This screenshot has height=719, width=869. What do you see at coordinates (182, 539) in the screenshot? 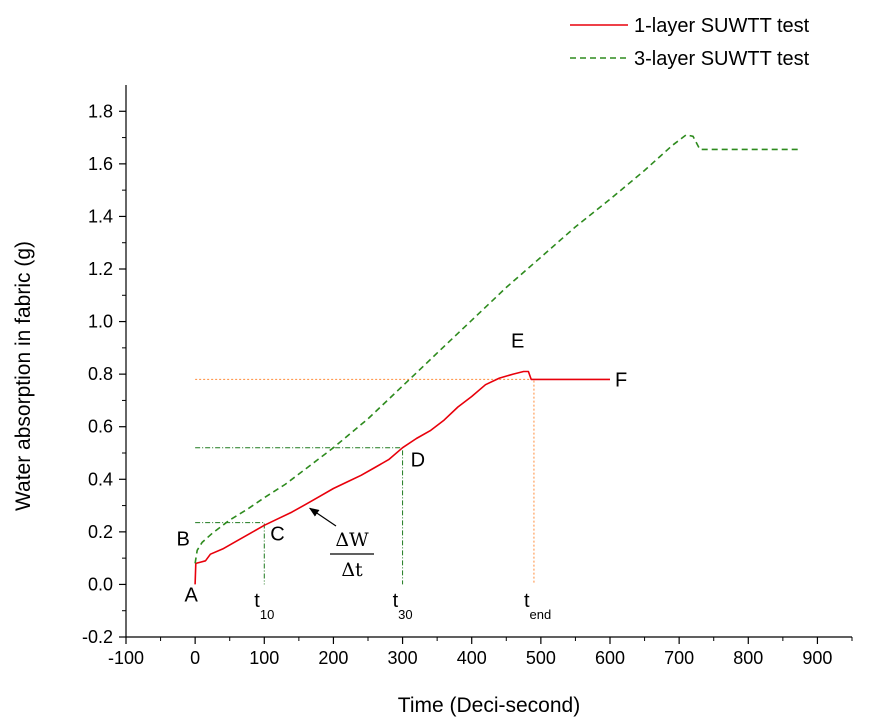
I see `point-label-b: B` at bounding box center [182, 539].